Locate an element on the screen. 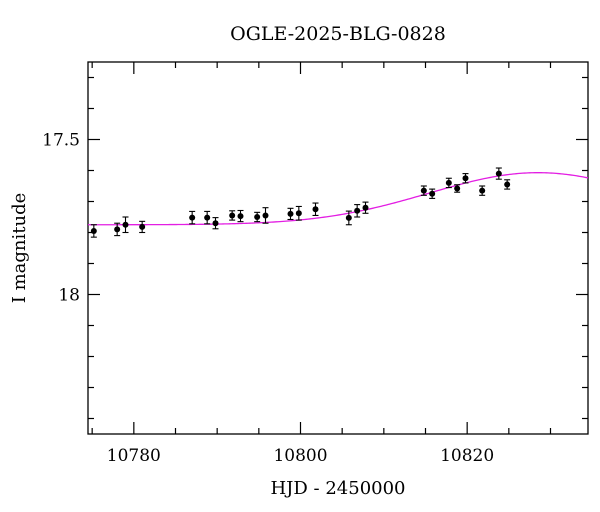  x-axis-label: HJD - 2450000 is located at coordinates (337, 488).